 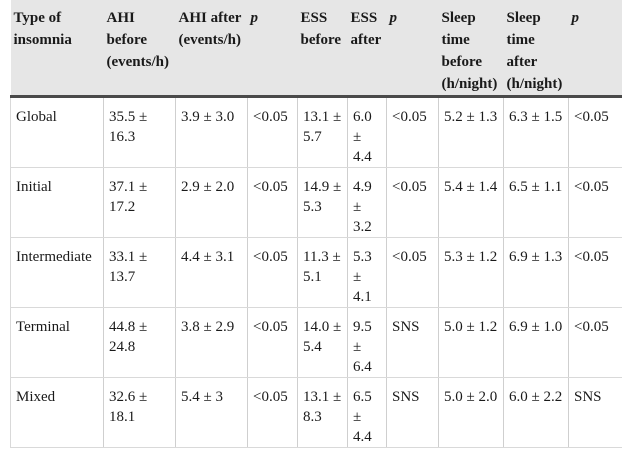 What do you see at coordinates (139, 342) in the screenshot?
I see `cell-ahi-before: 44.8 ± 24.8` at bounding box center [139, 342].